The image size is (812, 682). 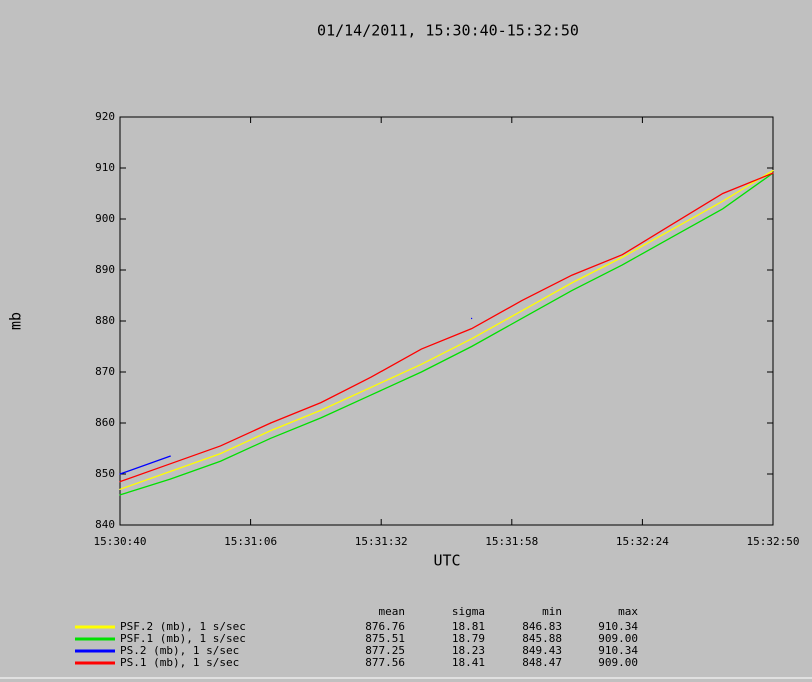 What do you see at coordinates (542, 626) in the screenshot?
I see `stats-cell: 846.83` at bounding box center [542, 626].